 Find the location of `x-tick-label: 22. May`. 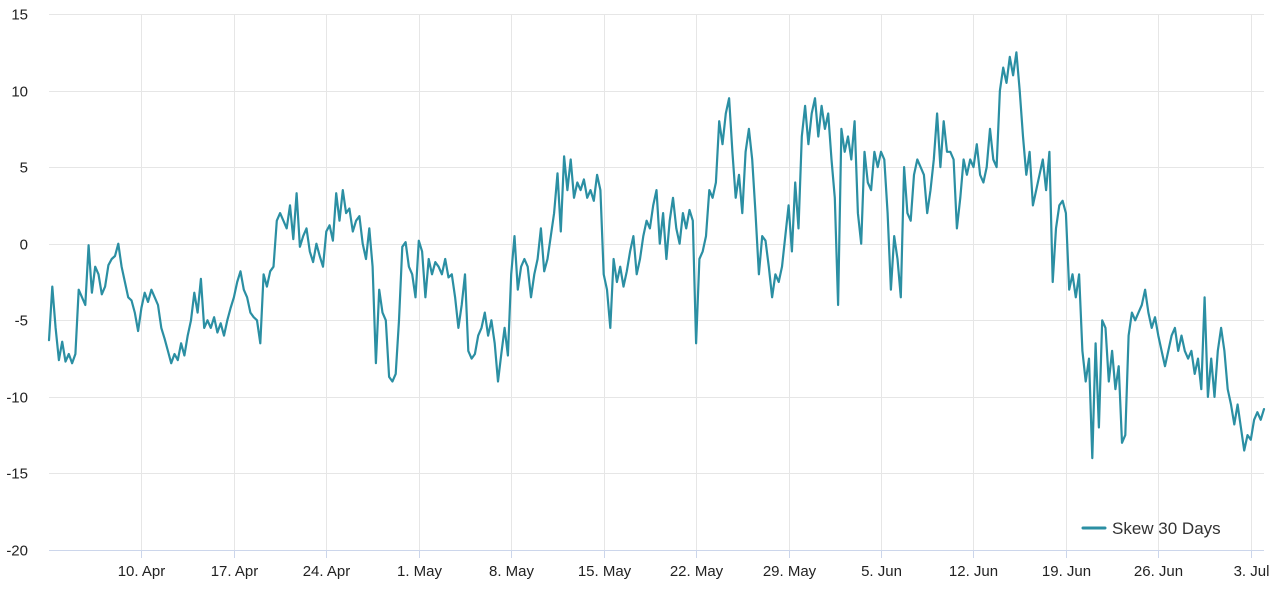

x-tick-label: 22. May is located at coordinates (697, 571).